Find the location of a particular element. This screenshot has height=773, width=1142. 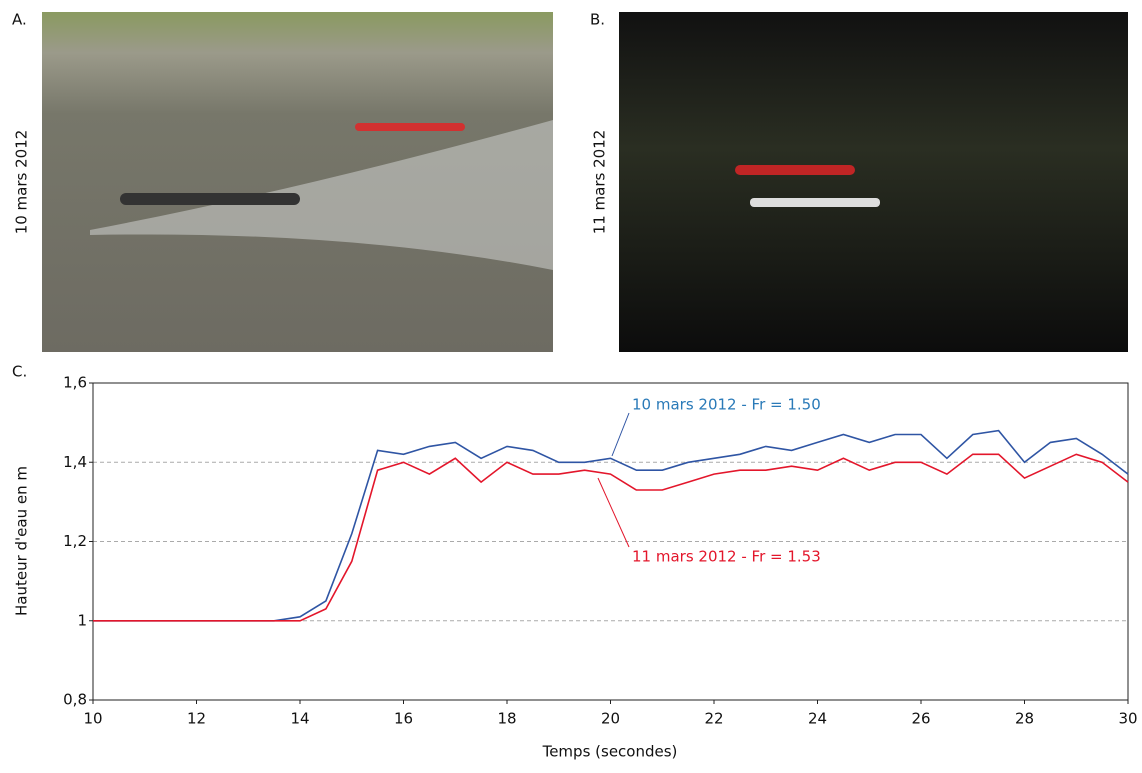

y-tick-label: 0,8 is located at coordinates (75, 700).